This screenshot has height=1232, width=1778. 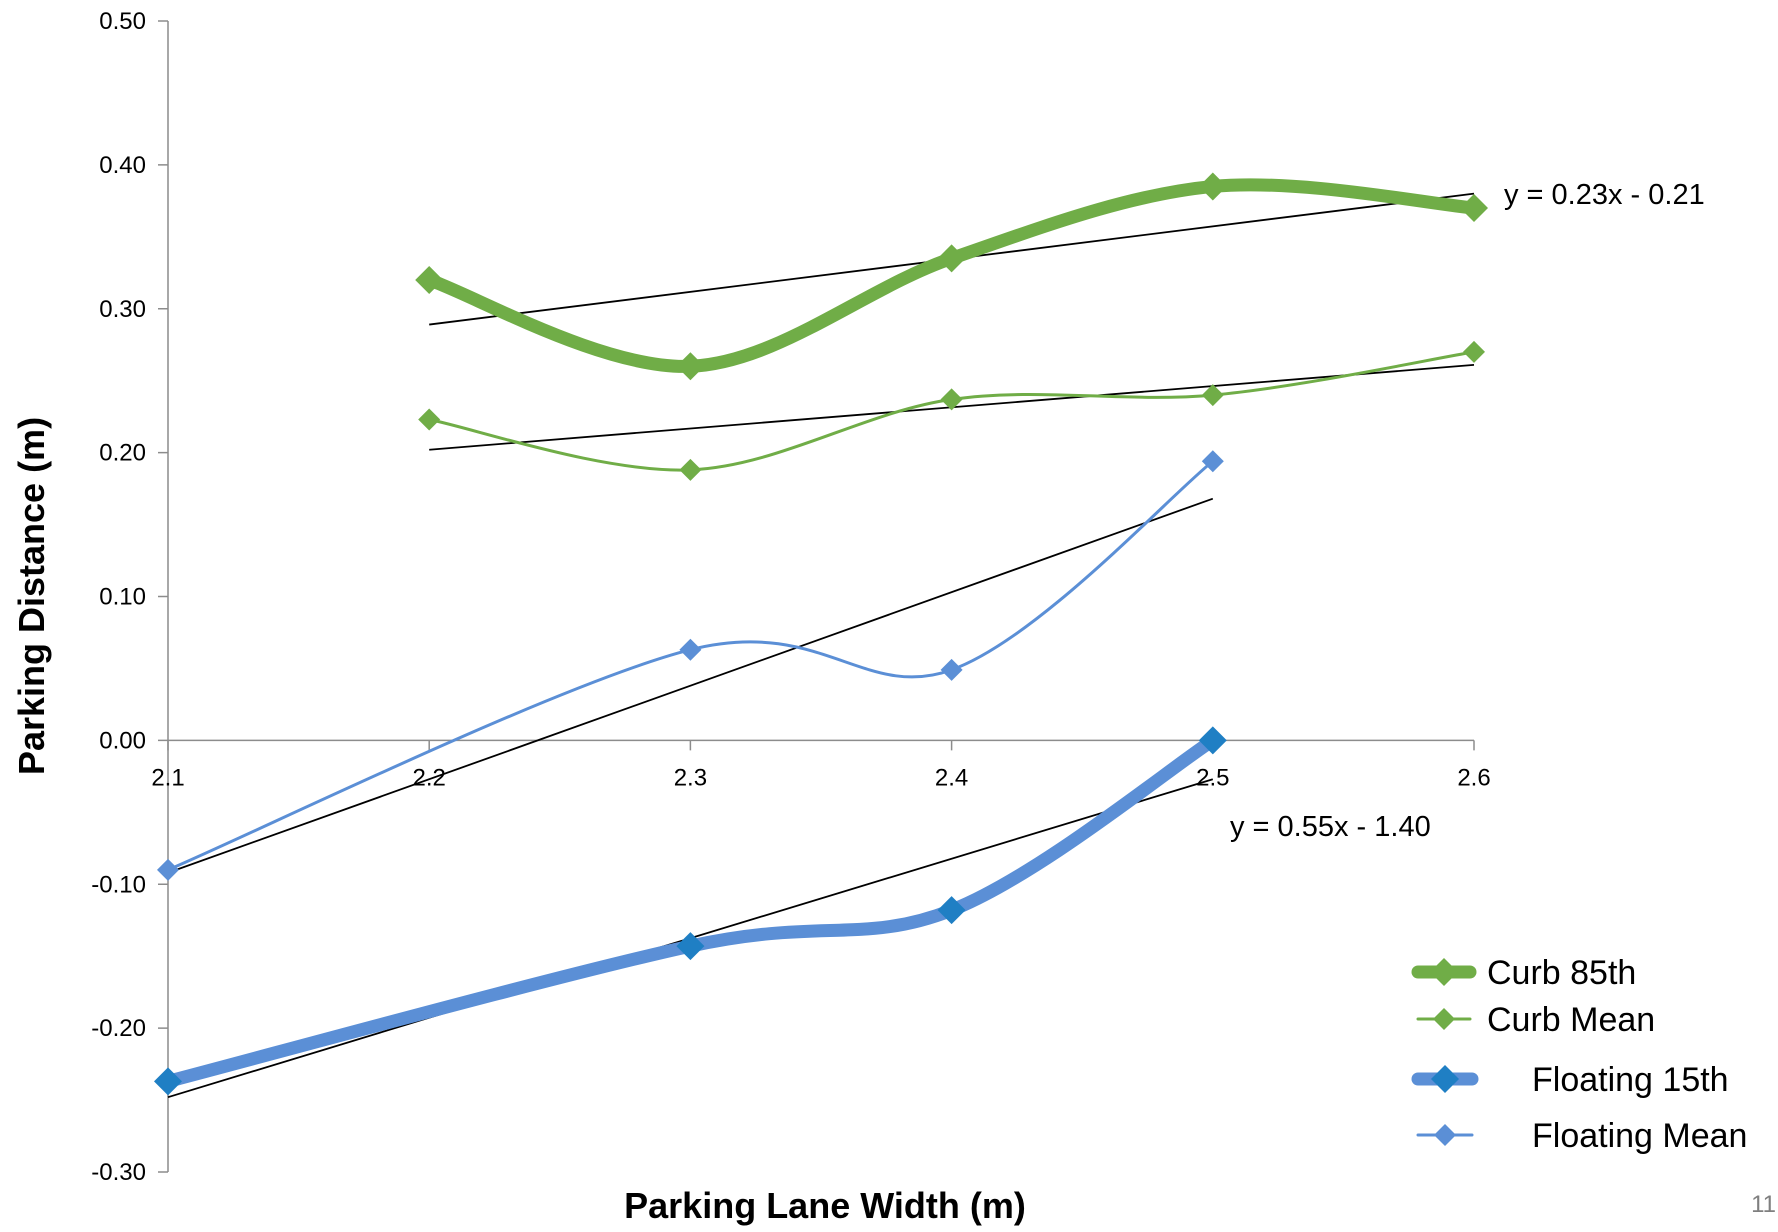 I want to click on series-line-curb-mean, so click(x=951, y=411).